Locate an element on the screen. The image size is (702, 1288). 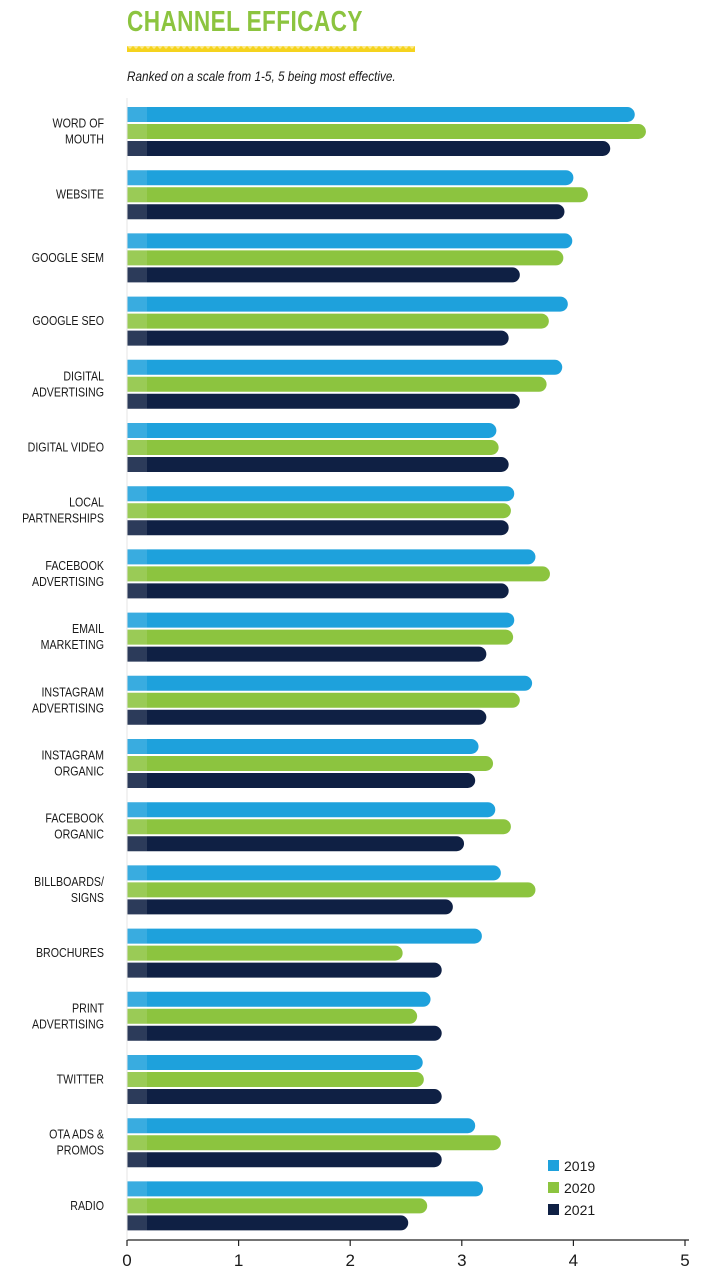
category-label: MOUTH is located at coordinates (84, 138).